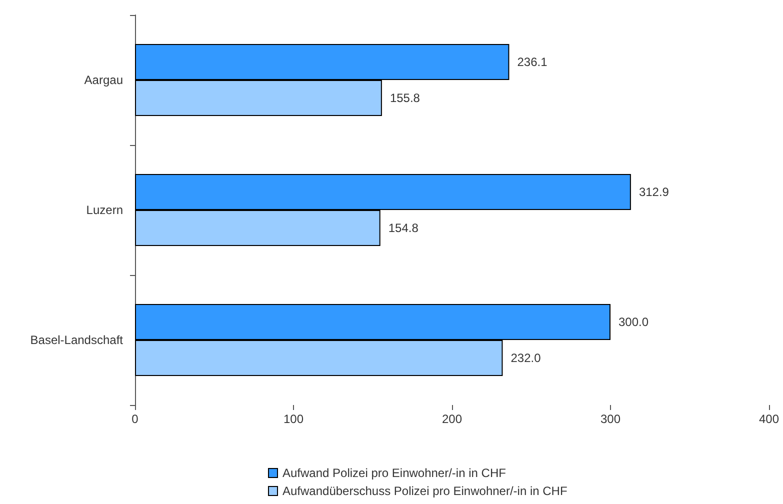 The height and width of the screenshot is (504, 783). Describe the element at coordinates (293, 419) in the screenshot. I see `x-tick-label: 100` at that location.